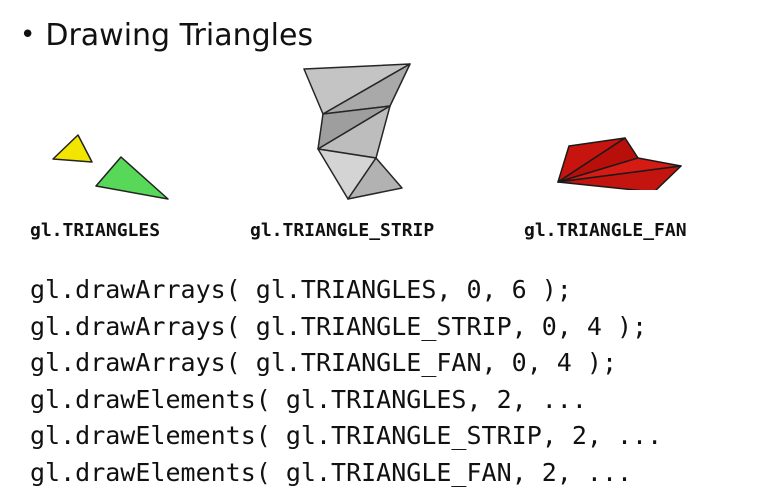  What do you see at coordinates (342, 230) in the screenshot?
I see `label-triangle-strip: gl.TRIANGLE_STRIP` at bounding box center [342, 230].